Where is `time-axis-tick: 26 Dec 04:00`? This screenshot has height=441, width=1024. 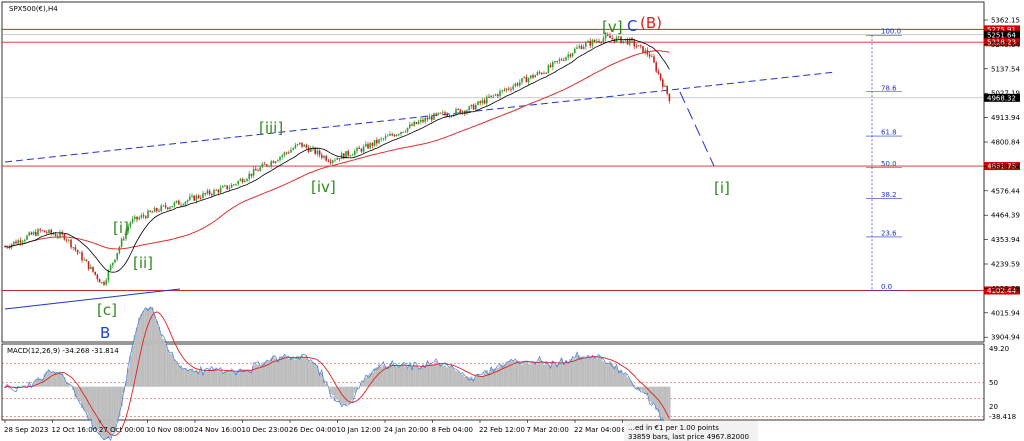 time-axis-tick: 26 Dec 04:00 is located at coordinates (312, 430).